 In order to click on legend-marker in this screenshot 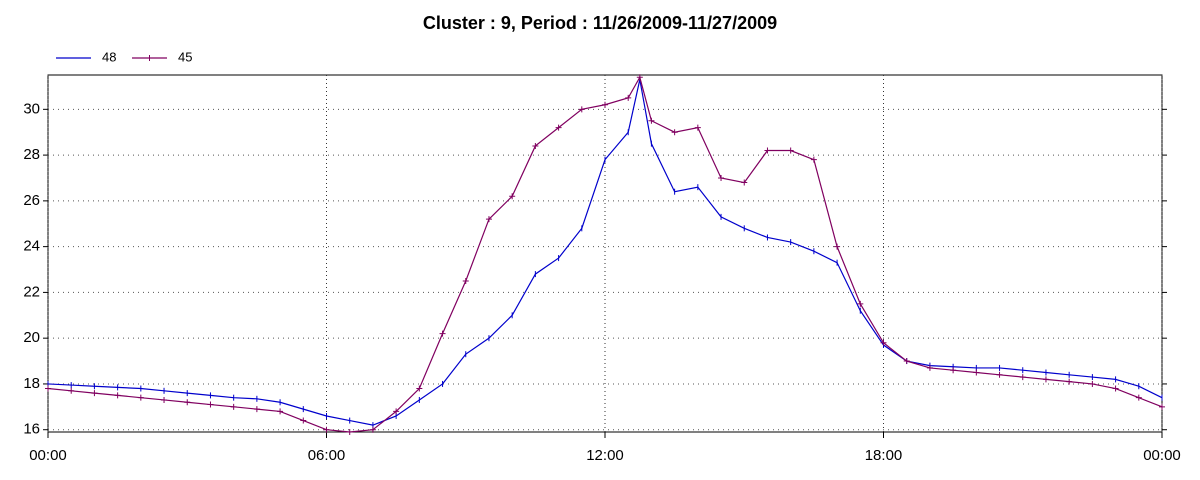, I will do `click(149, 58)`.